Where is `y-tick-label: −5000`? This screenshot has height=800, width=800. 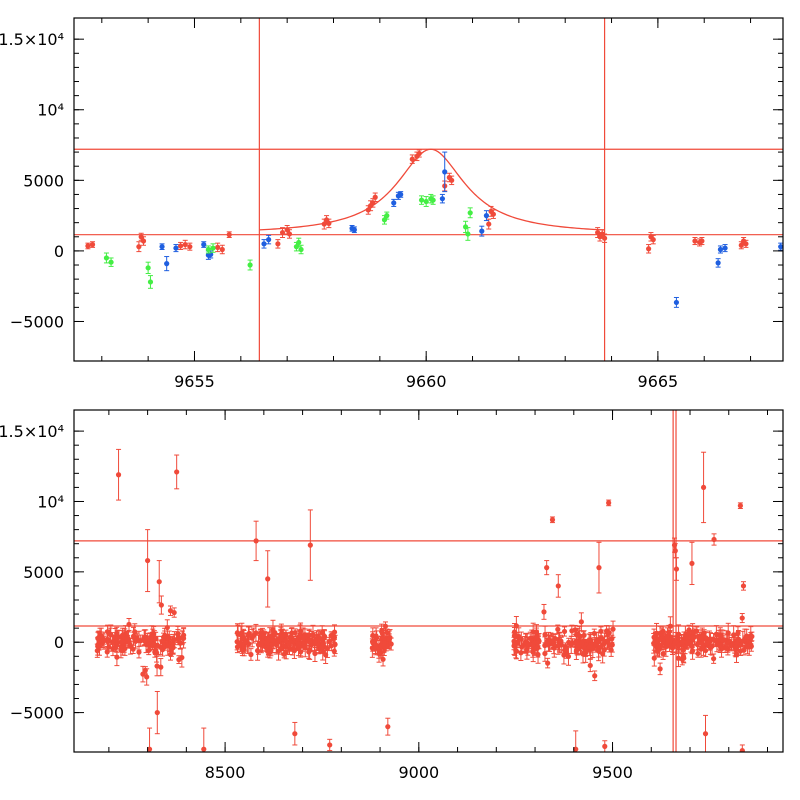 y-tick-label: −5000 is located at coordinates (37, 321).